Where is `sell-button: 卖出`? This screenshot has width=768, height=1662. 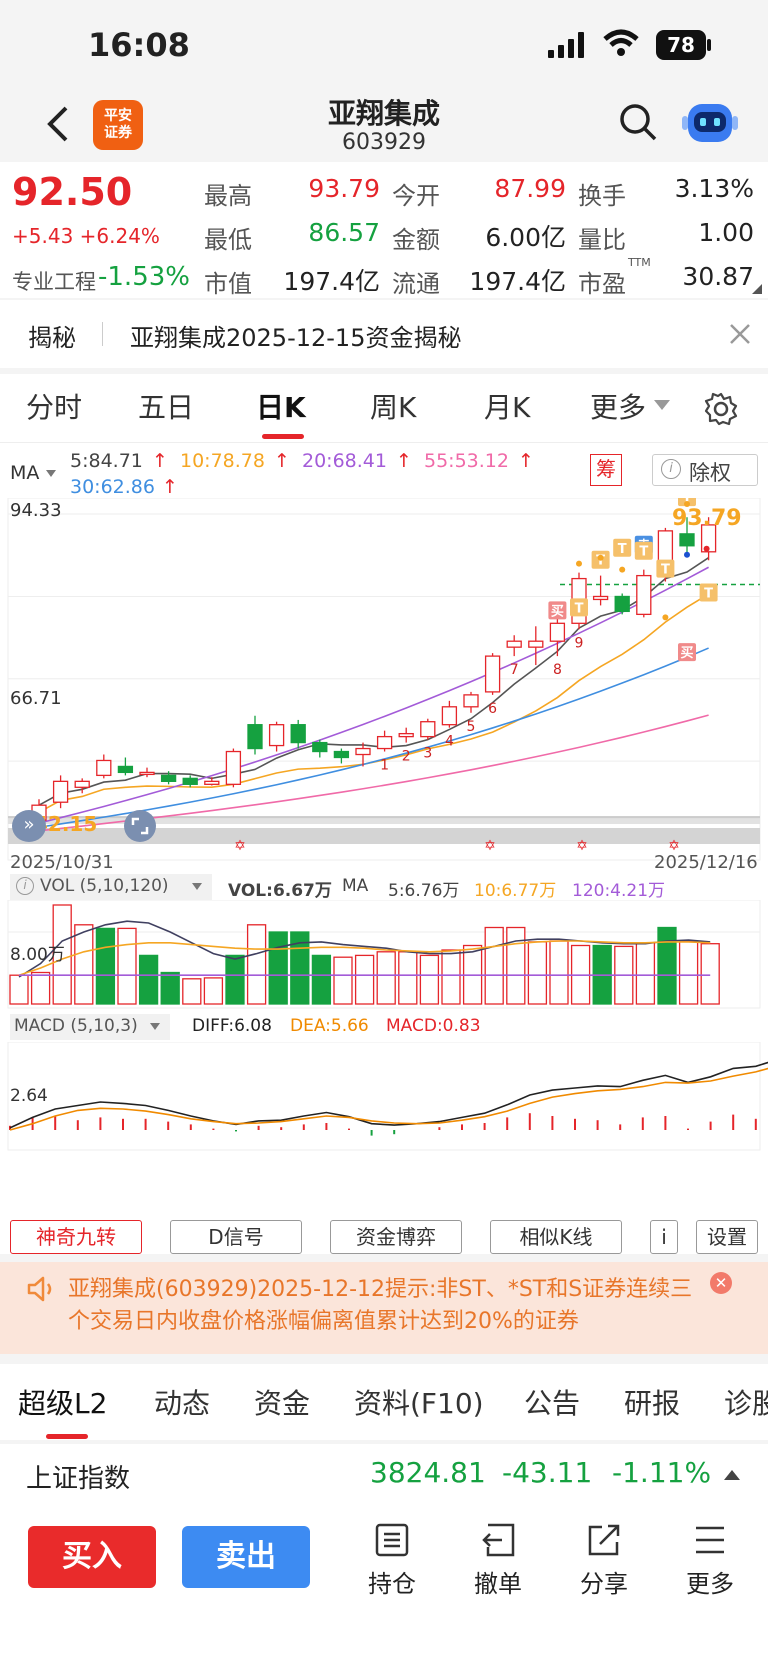
sell-button: 卖出 is located at coordinates (246, 1557).